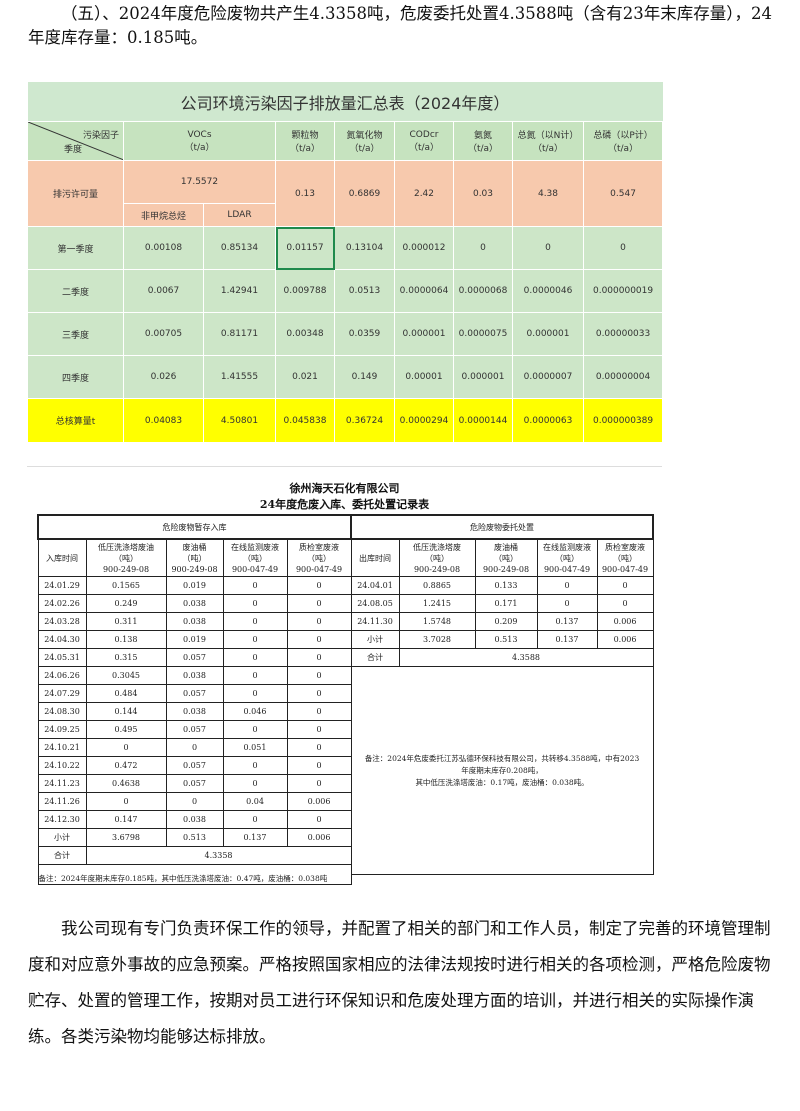 The image size is (800, 1111). I want to click on table-row: 小计 3.6798 0.513 0.137 0.006, so click(194, 837).